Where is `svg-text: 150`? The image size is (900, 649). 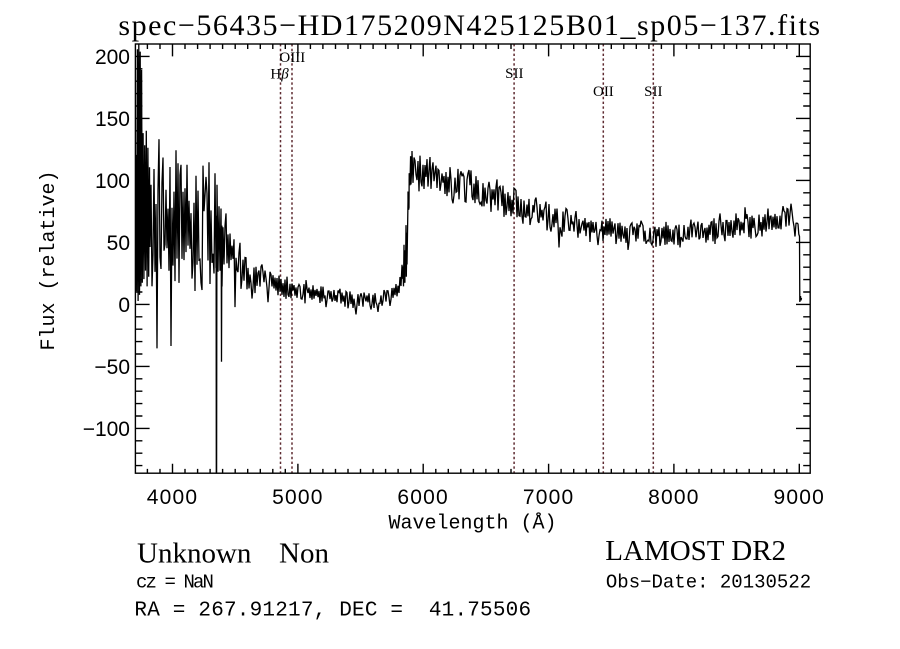
svg-text: 150 is located at coordinates (112, 119).